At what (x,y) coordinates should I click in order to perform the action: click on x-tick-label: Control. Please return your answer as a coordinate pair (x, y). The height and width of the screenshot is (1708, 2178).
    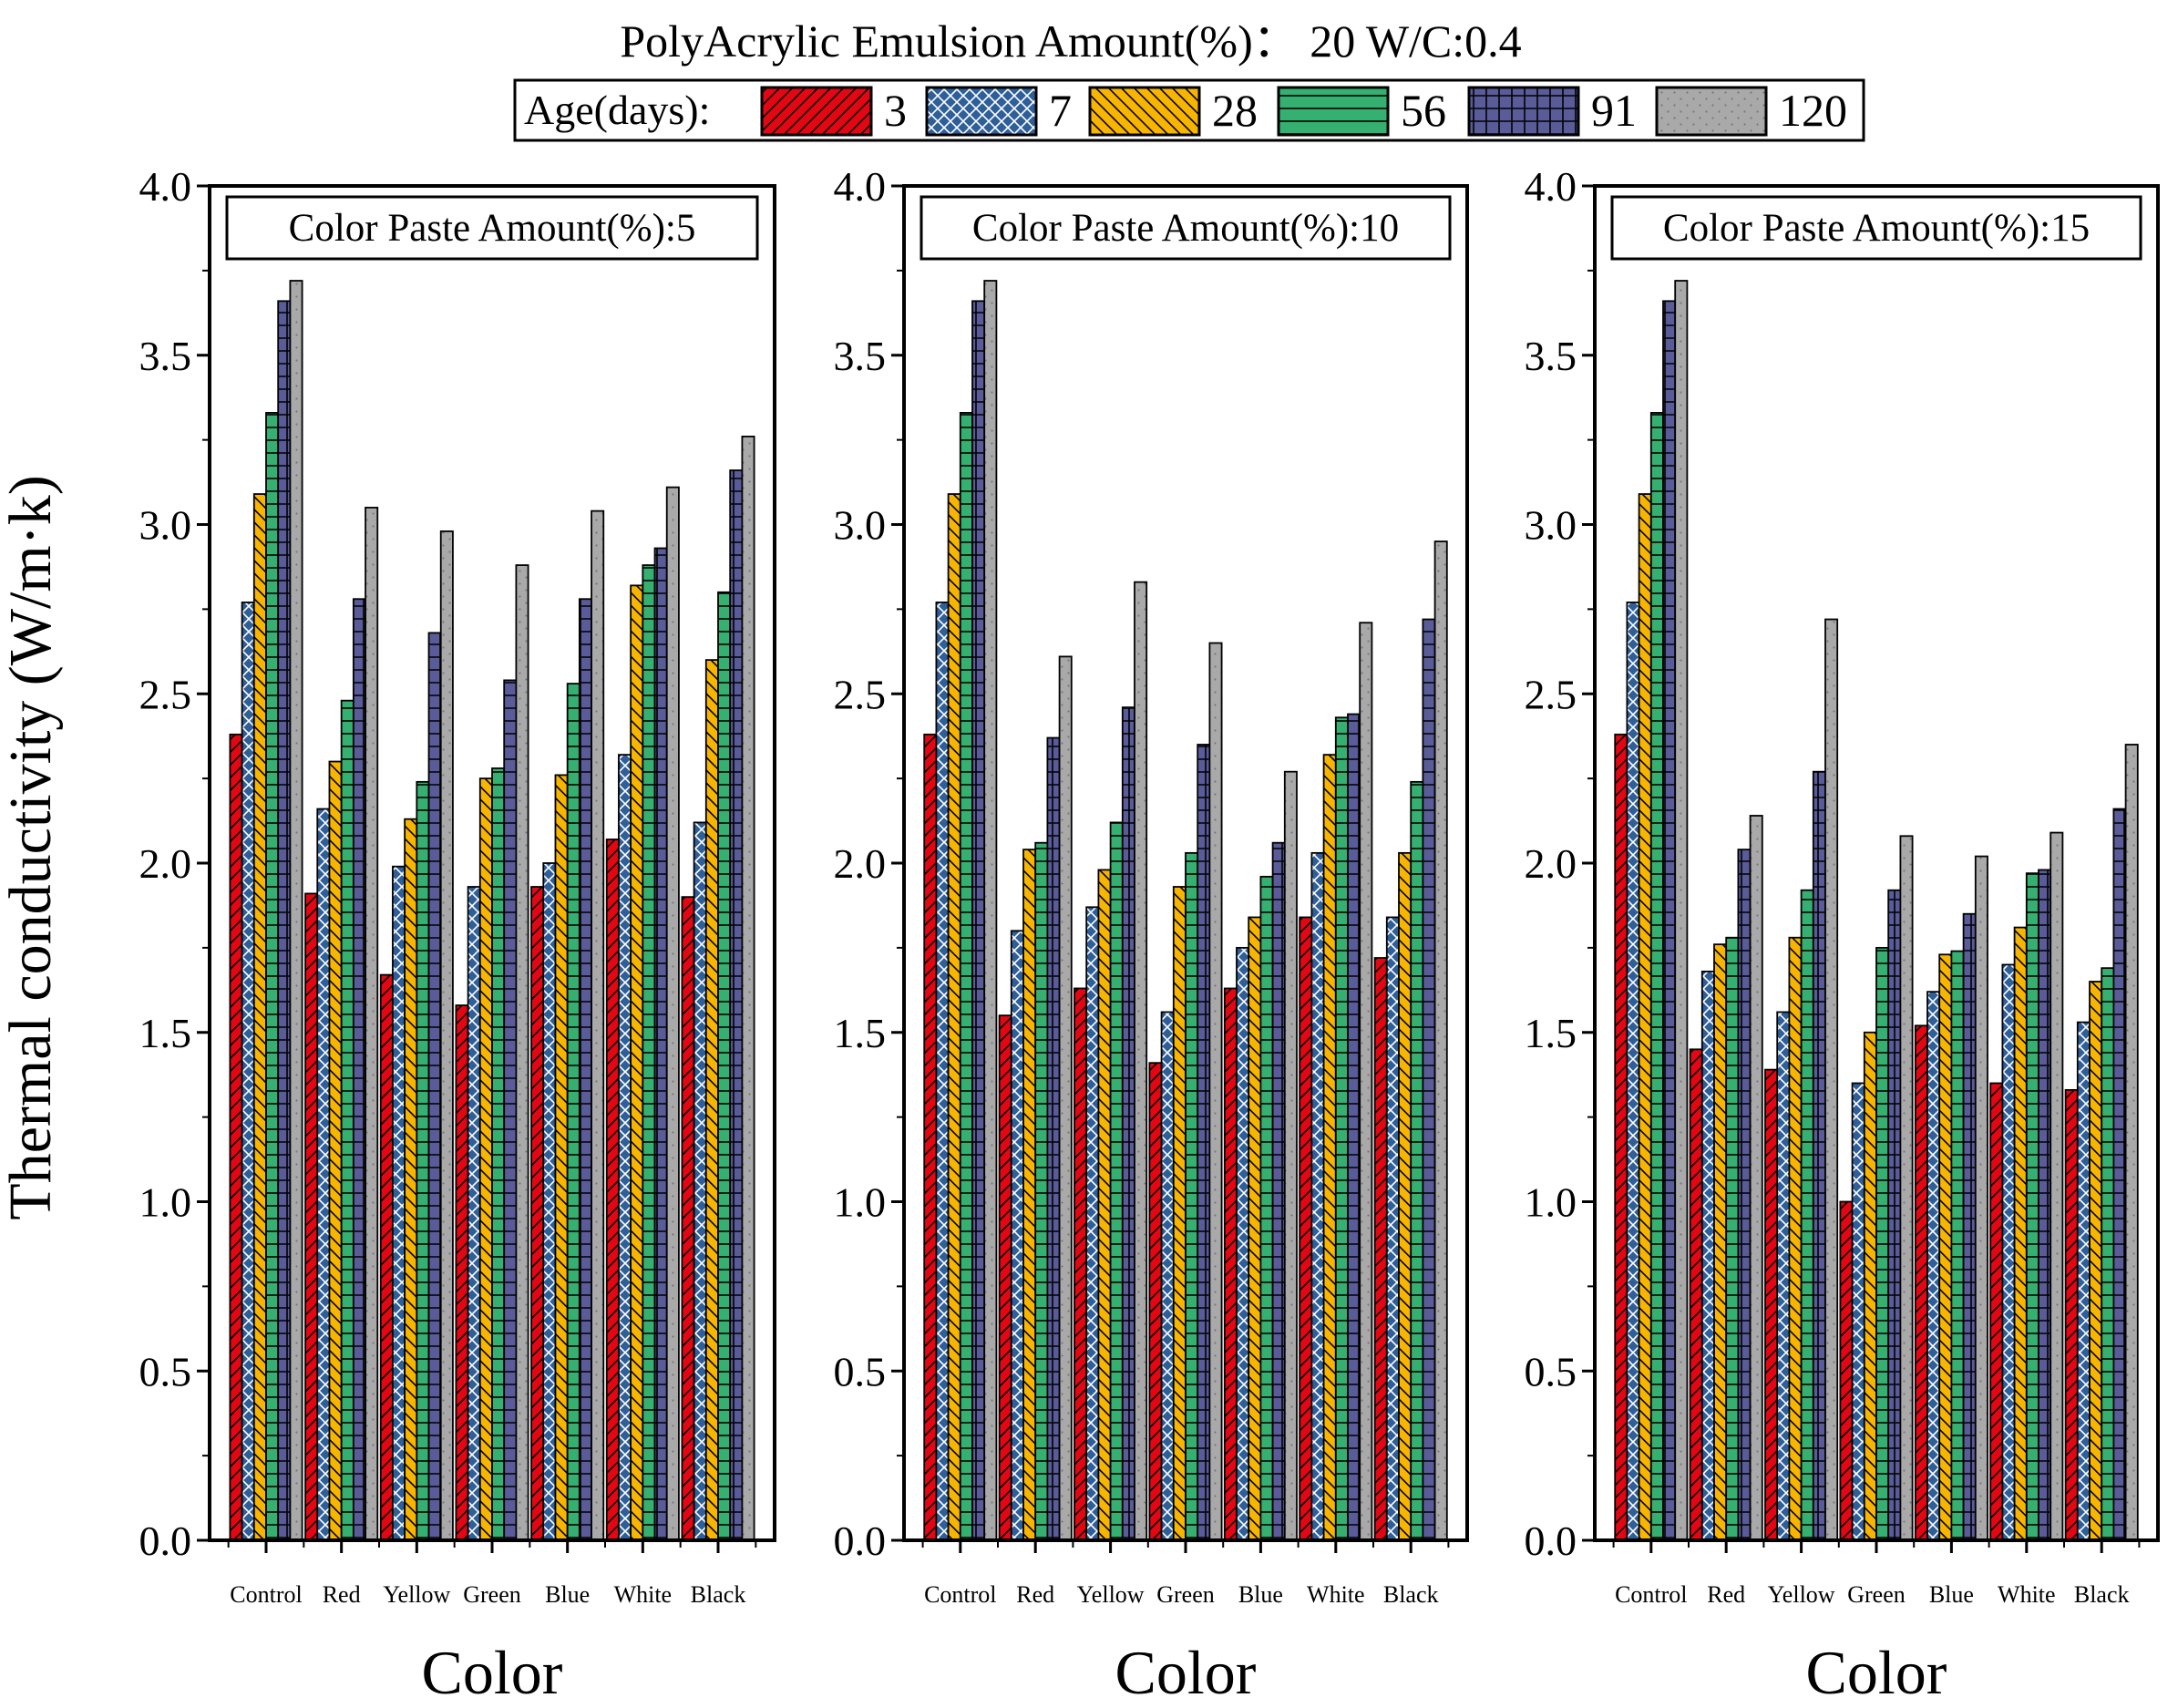
    Looking at the image, I should click on (266, 1594).